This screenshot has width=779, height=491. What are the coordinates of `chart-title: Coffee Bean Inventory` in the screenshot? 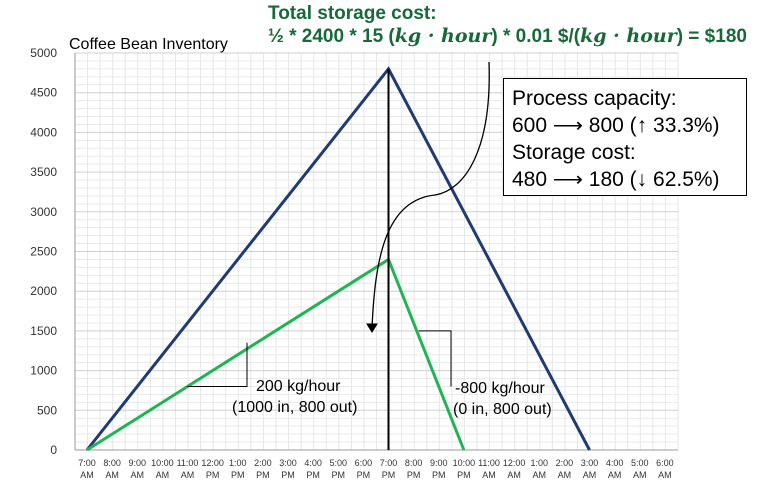 It's located at (148, 44).